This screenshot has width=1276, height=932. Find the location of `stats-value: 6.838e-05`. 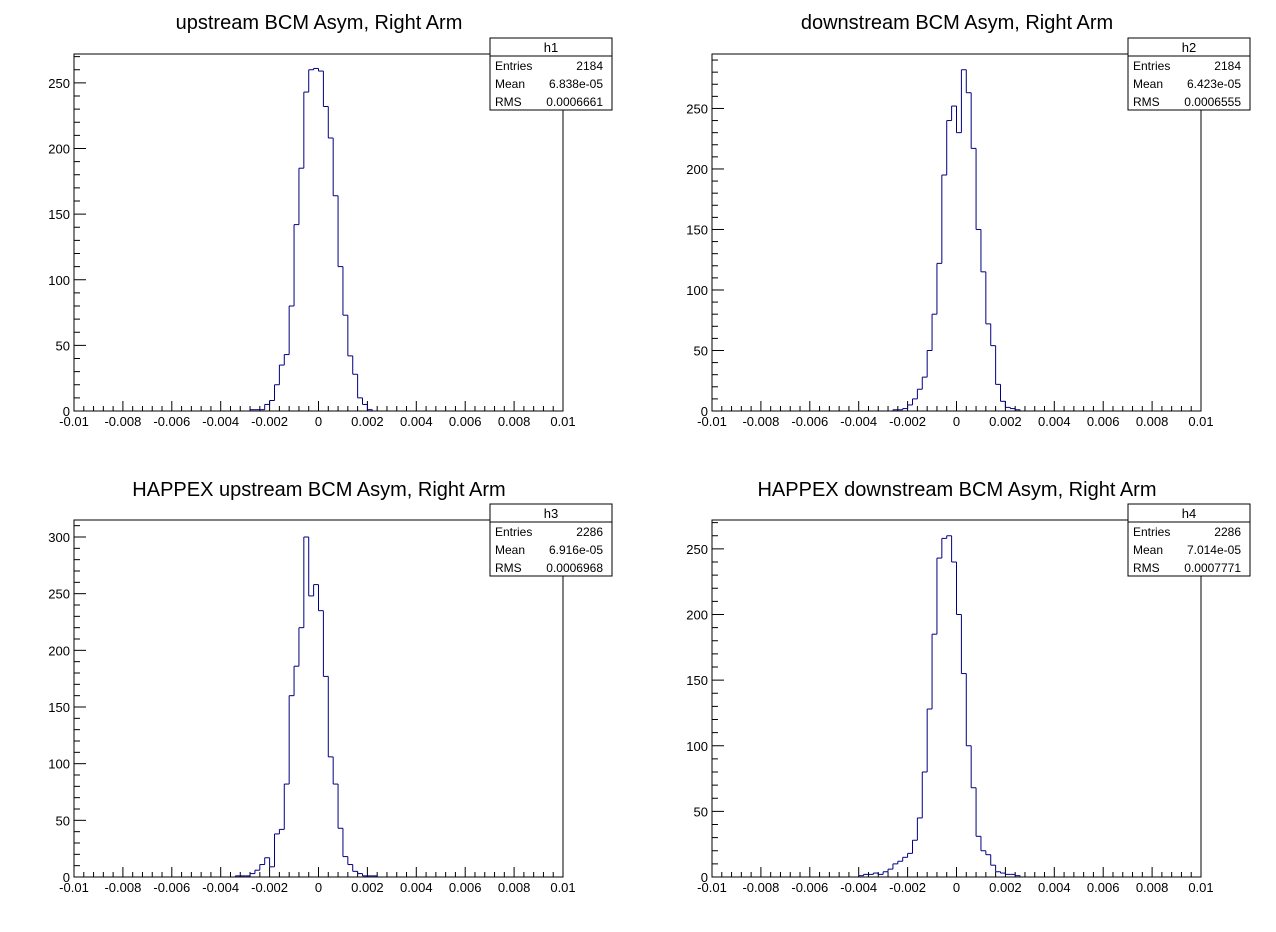

stats-value: 6.838e-05 is located at coordinates (576, 84).